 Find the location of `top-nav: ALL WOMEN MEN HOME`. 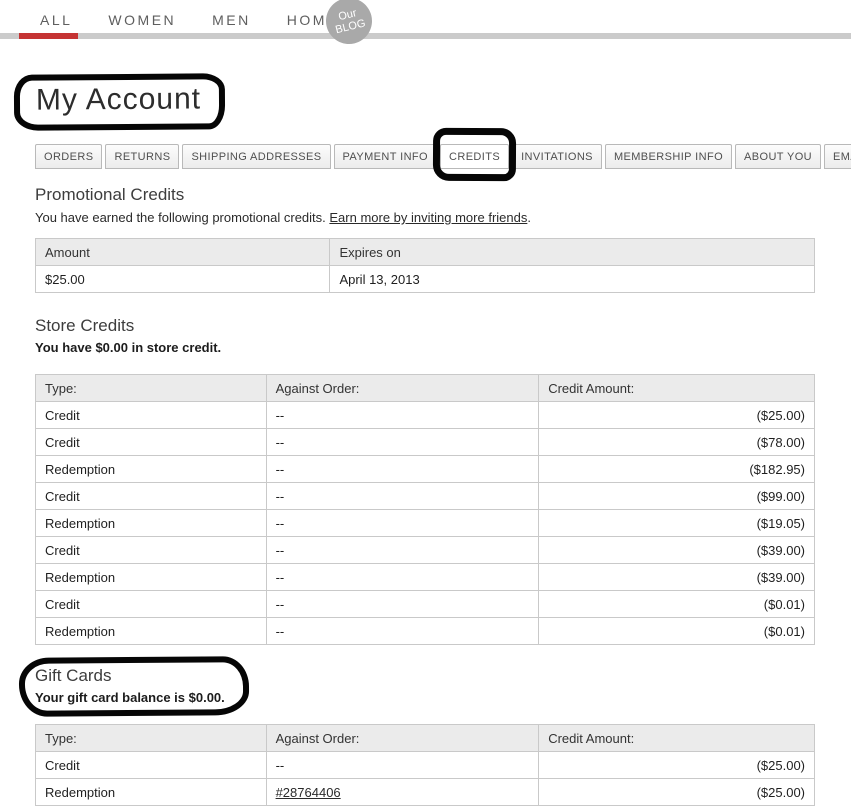

top-nav: ALL WOMEN MEN HOME is located at coordinates (189, 20).